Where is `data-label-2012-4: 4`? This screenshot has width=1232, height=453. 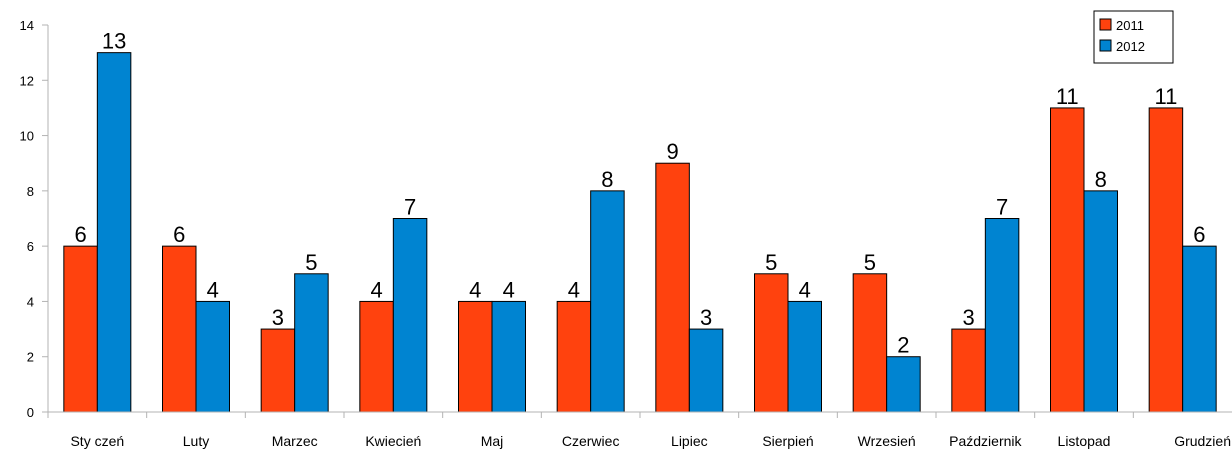
data-label-2012-4: 4 is located at coordinates (509, 289).